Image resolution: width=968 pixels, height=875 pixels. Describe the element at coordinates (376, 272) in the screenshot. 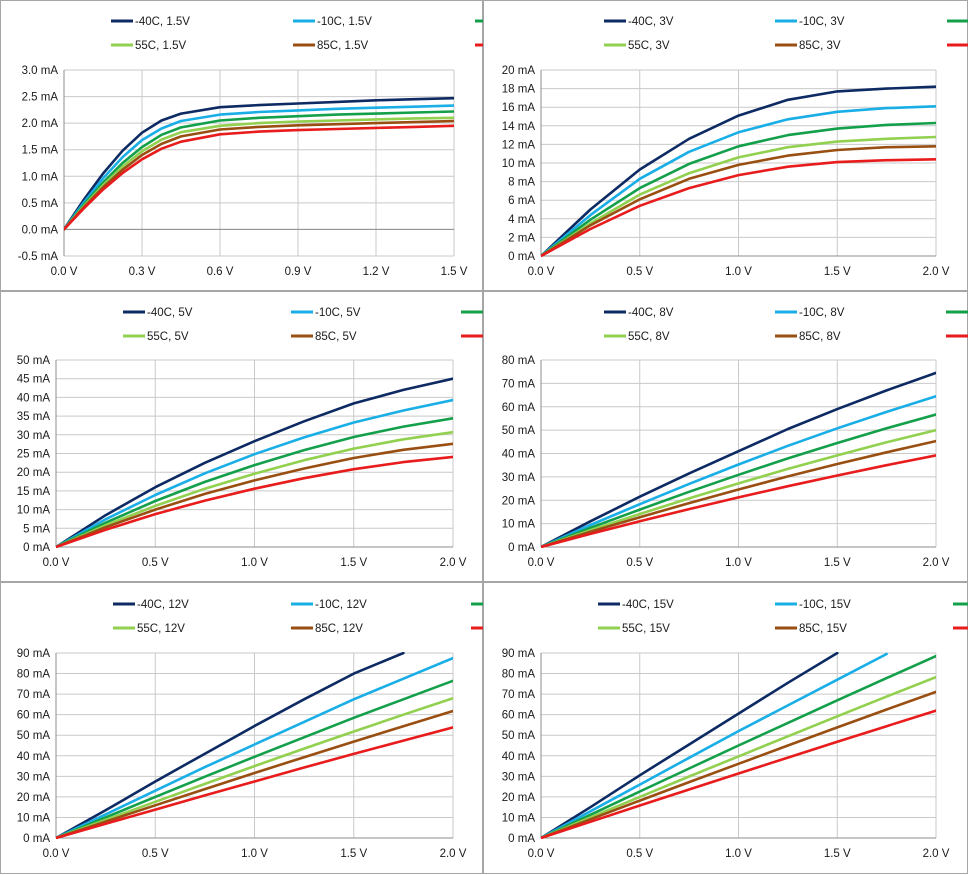

I see `x-tick-label: 1.2 V` at that location.